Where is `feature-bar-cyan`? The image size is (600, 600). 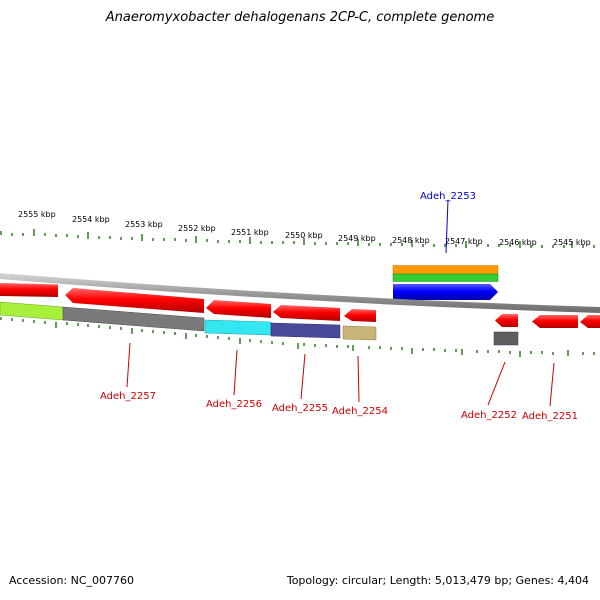
feature-bar-cyan is located at coordinates (238, 327).